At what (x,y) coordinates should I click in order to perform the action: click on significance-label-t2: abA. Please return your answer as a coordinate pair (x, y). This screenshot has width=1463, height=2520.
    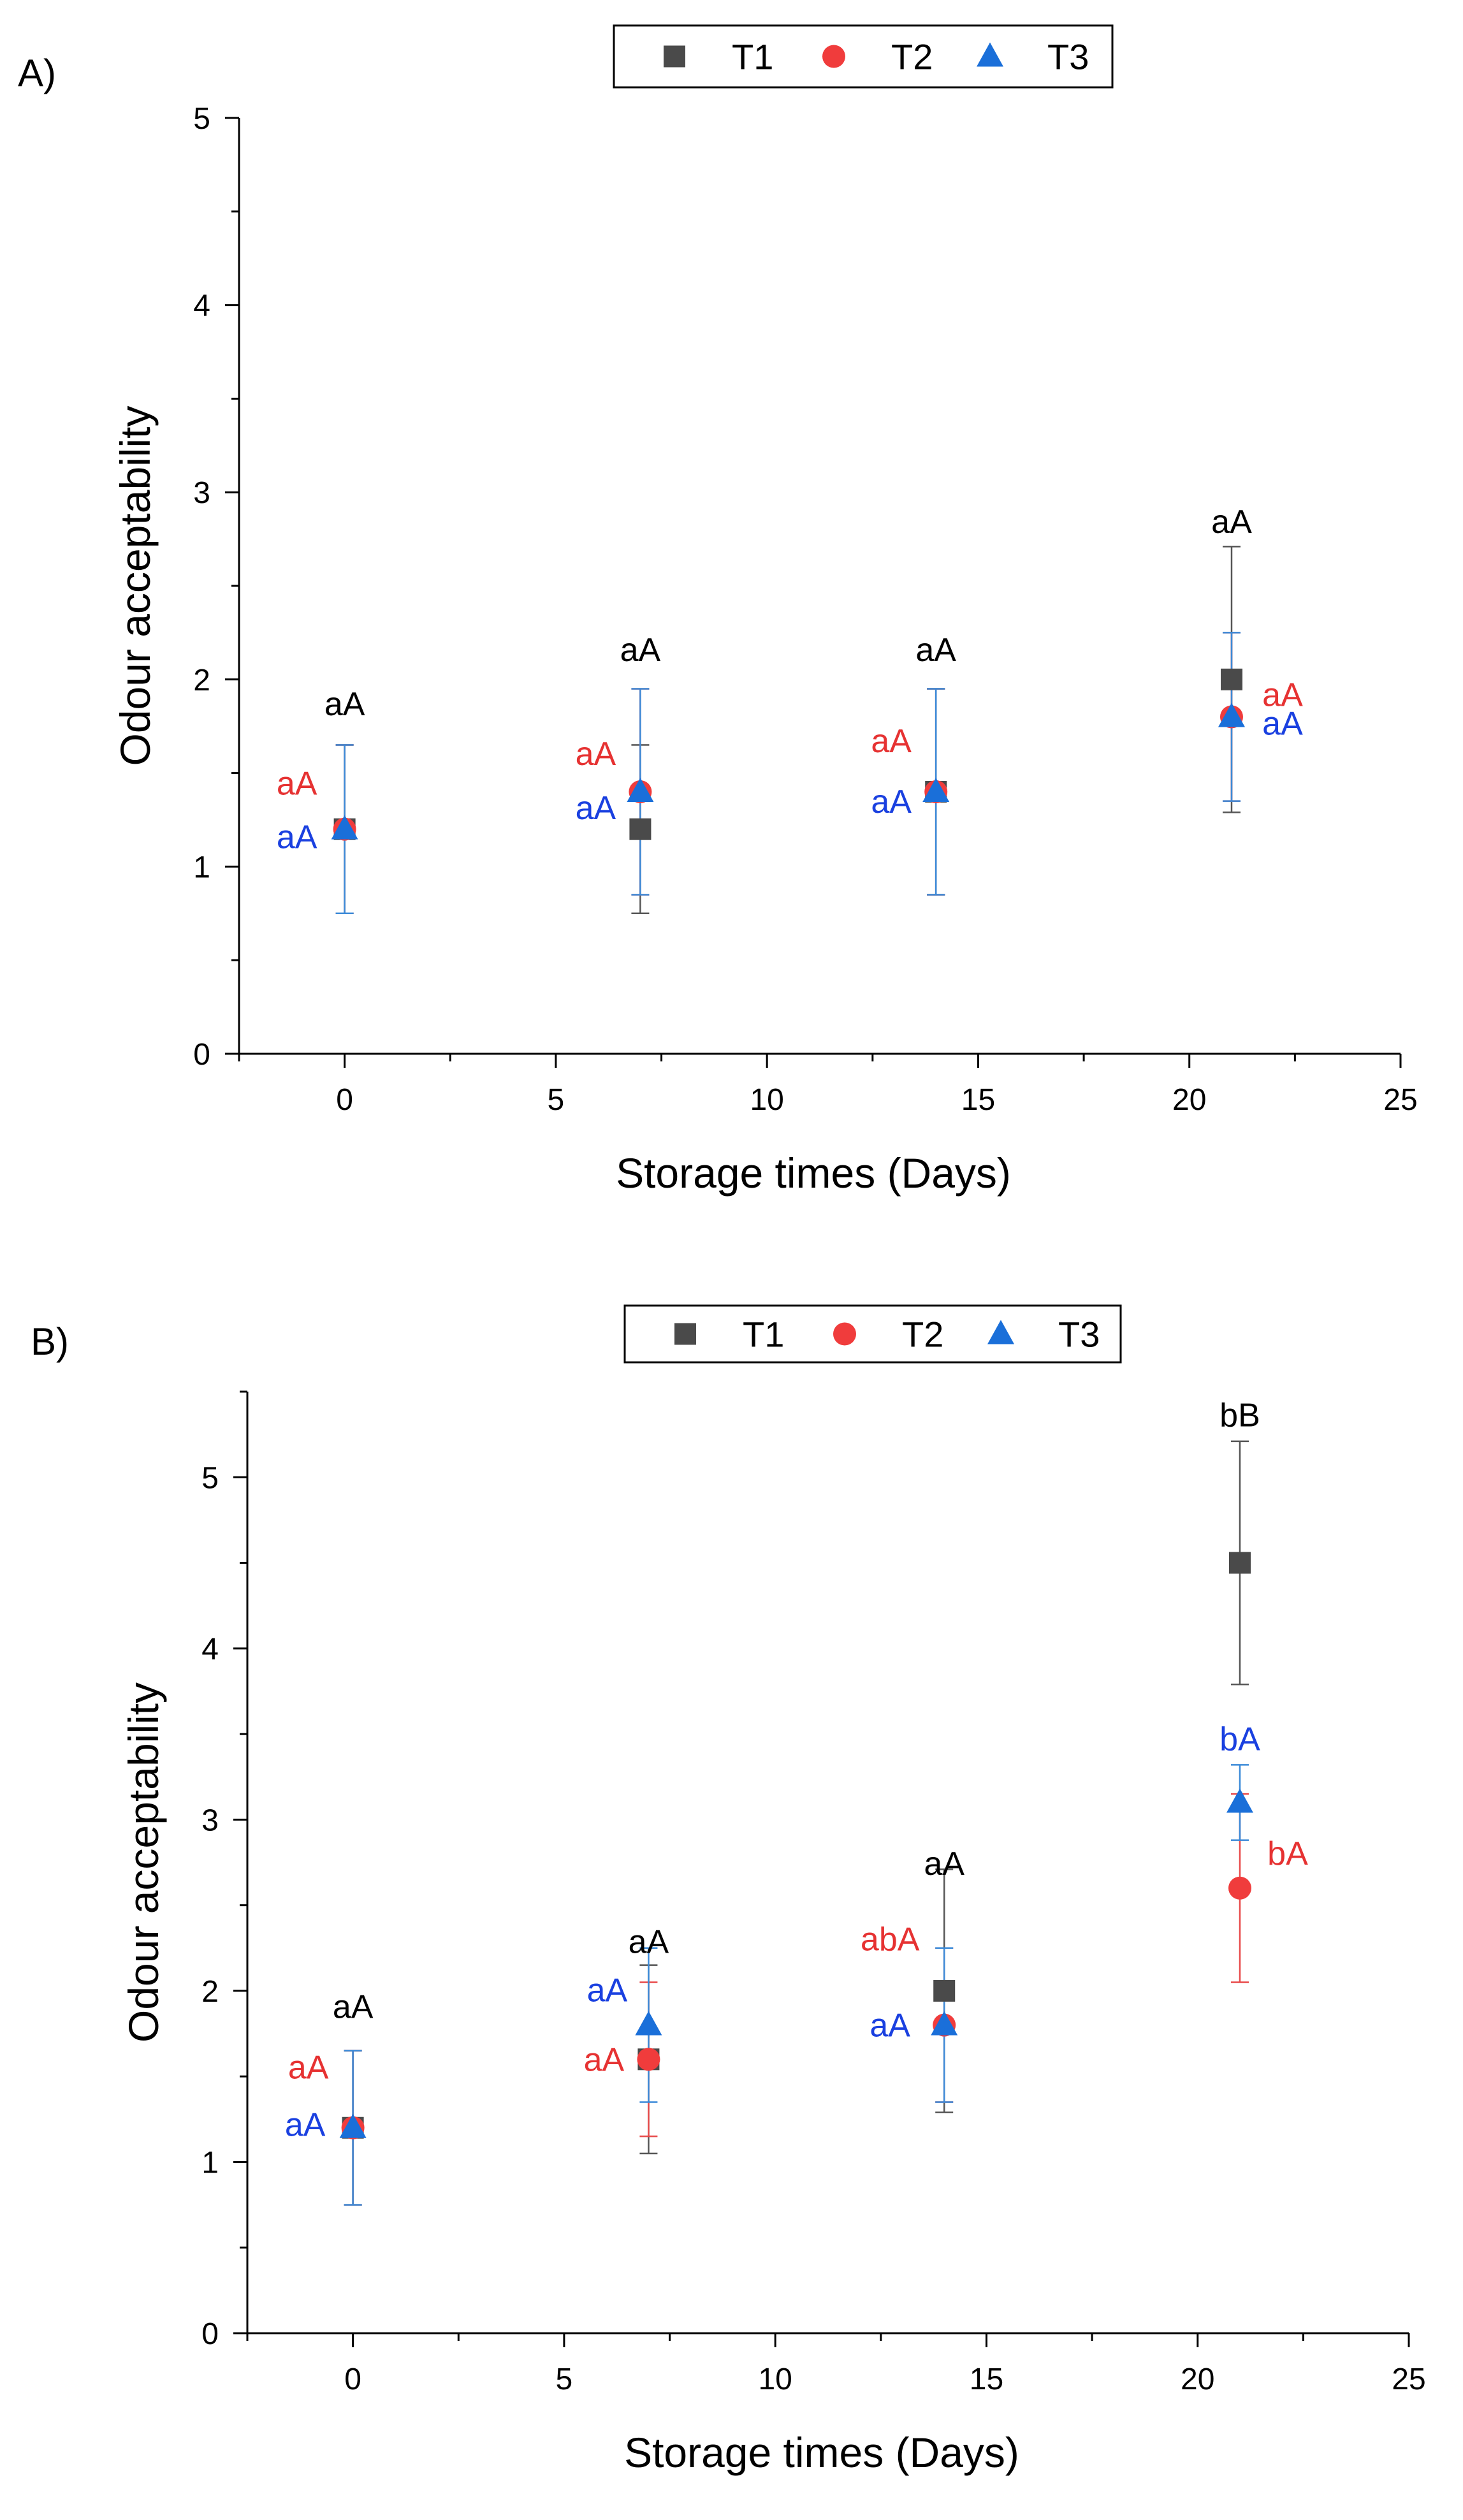
    Looking at the image, I should click on (890, 1939).